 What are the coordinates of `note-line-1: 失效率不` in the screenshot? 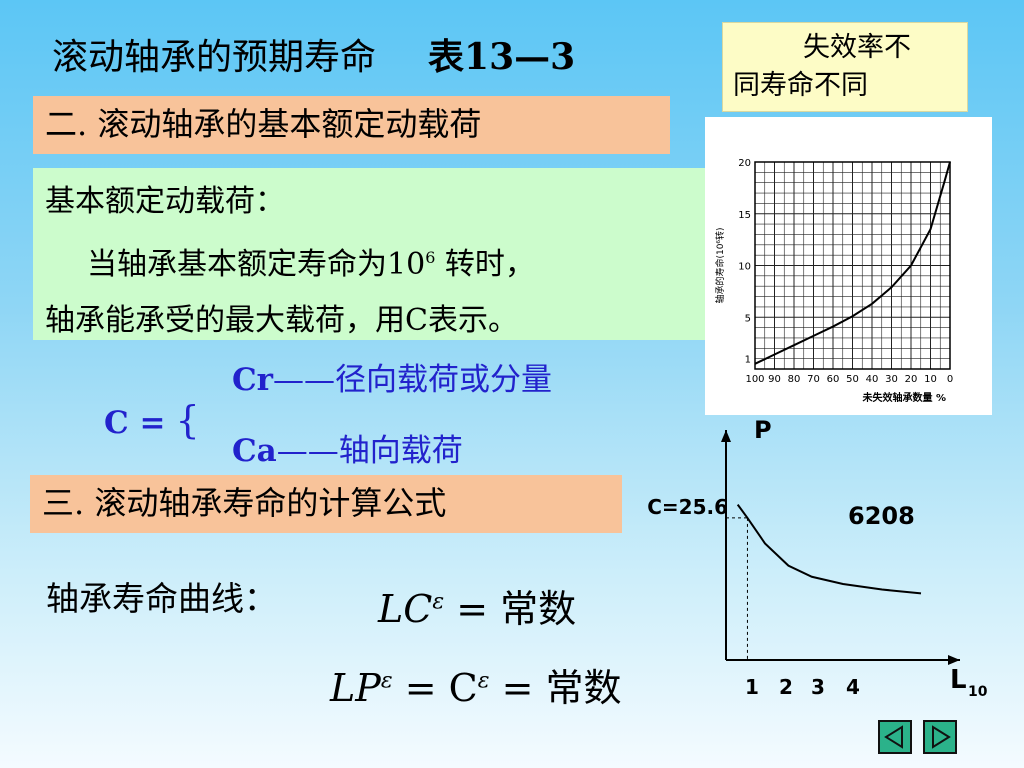 It's located at (857, 47).